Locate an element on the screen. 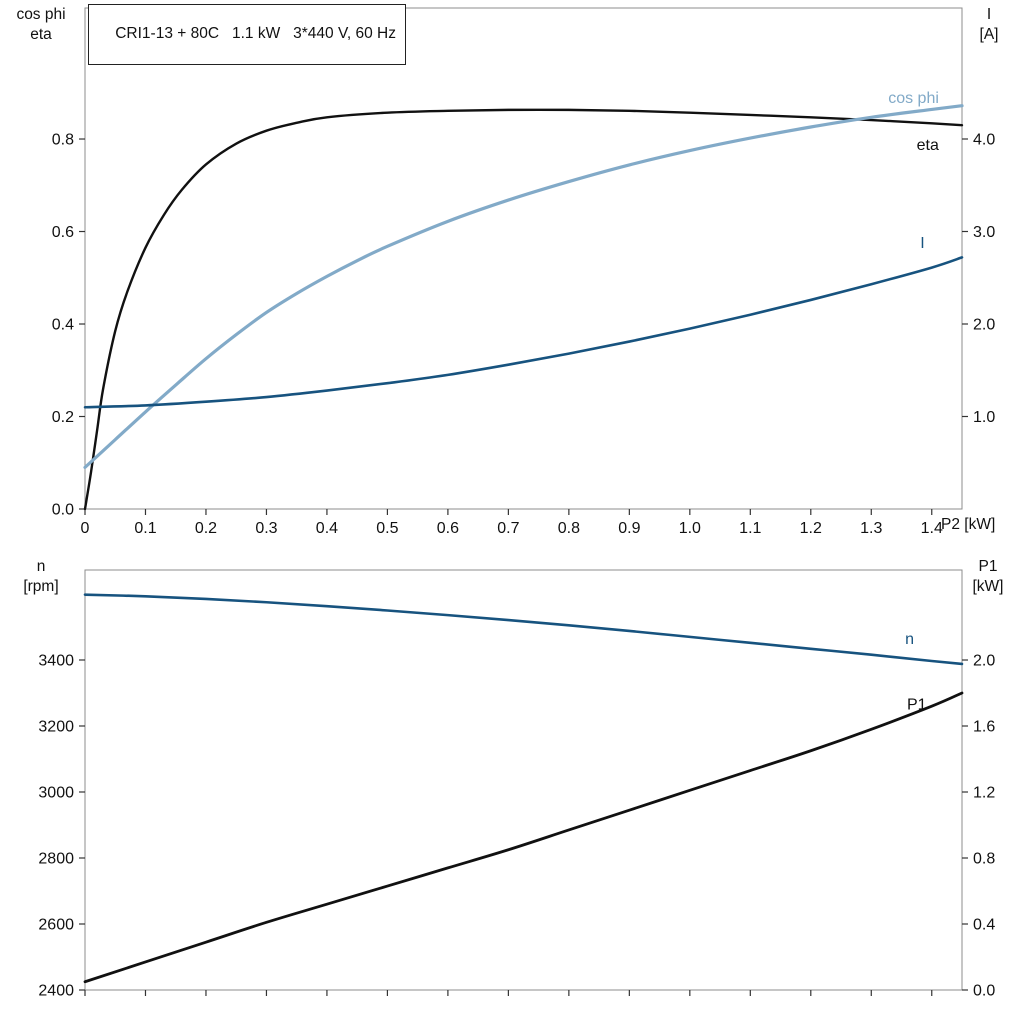 Image resolution: width=1024 pixels, height=1024 pixels. series-current-label: I is located at coordinates (922, 243).